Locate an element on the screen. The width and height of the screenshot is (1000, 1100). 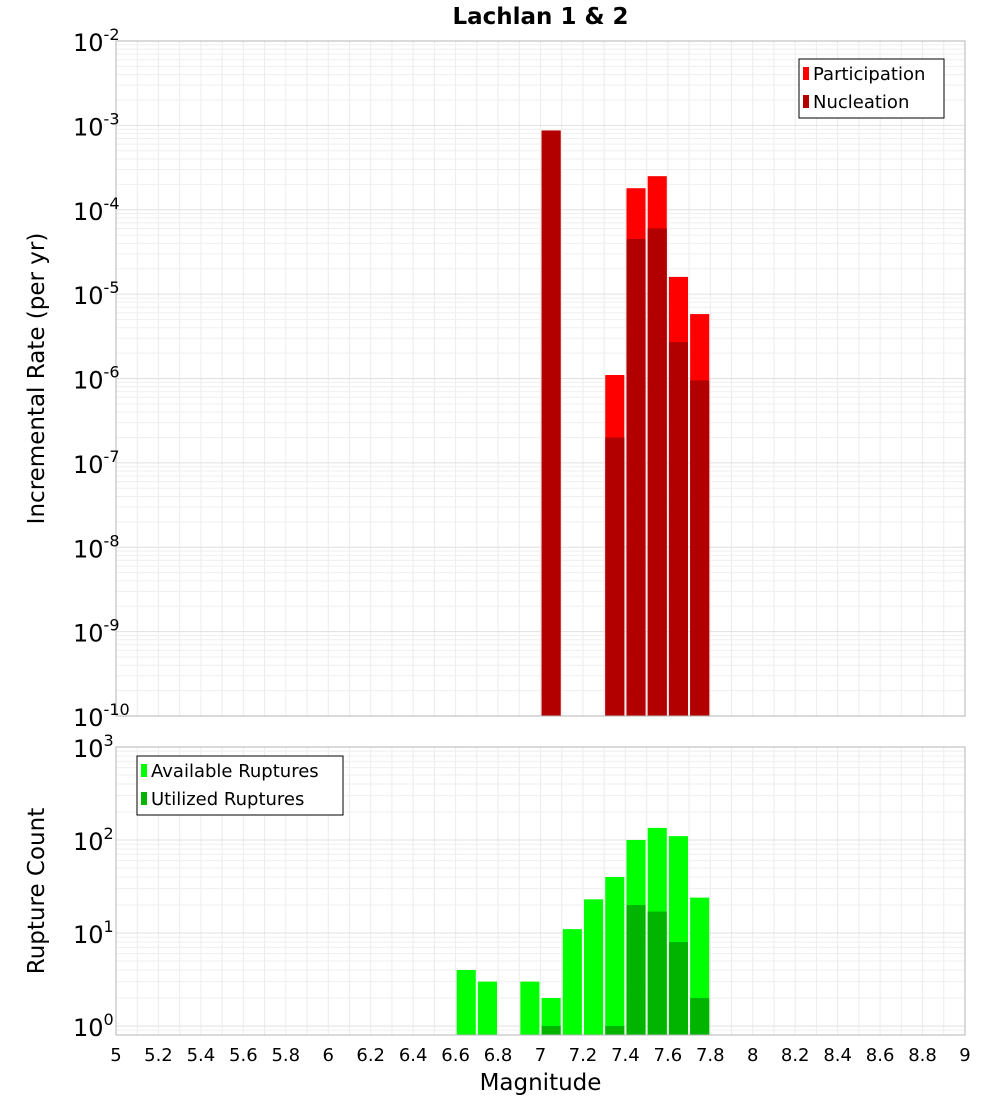
x-tick-label: 8.4 is located at coordinates (837, 1055).